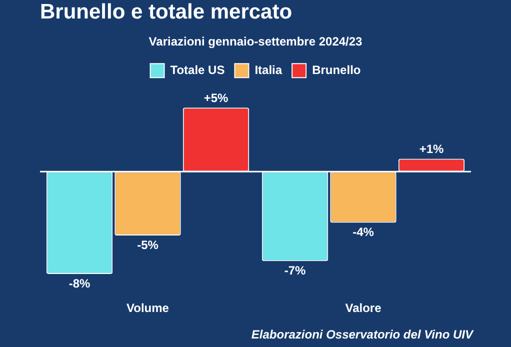 Image resolution: width=511 pixels, height=347 pixels. Describe the element at coordinates (362, 334) in the screenshot. I see `text: Elaborazioni Osservatorio del Vino UIV` at that location.